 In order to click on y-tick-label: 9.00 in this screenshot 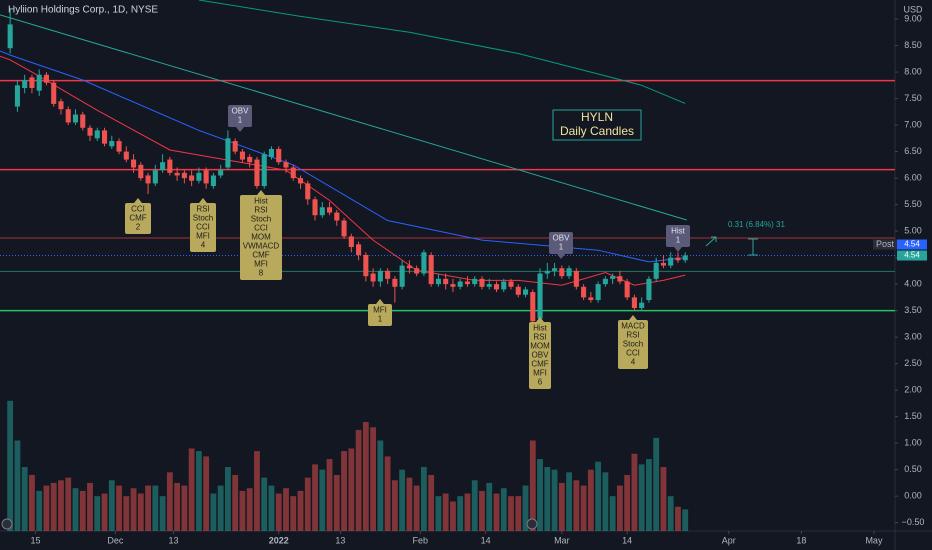, I will do `click(913, 18)`.